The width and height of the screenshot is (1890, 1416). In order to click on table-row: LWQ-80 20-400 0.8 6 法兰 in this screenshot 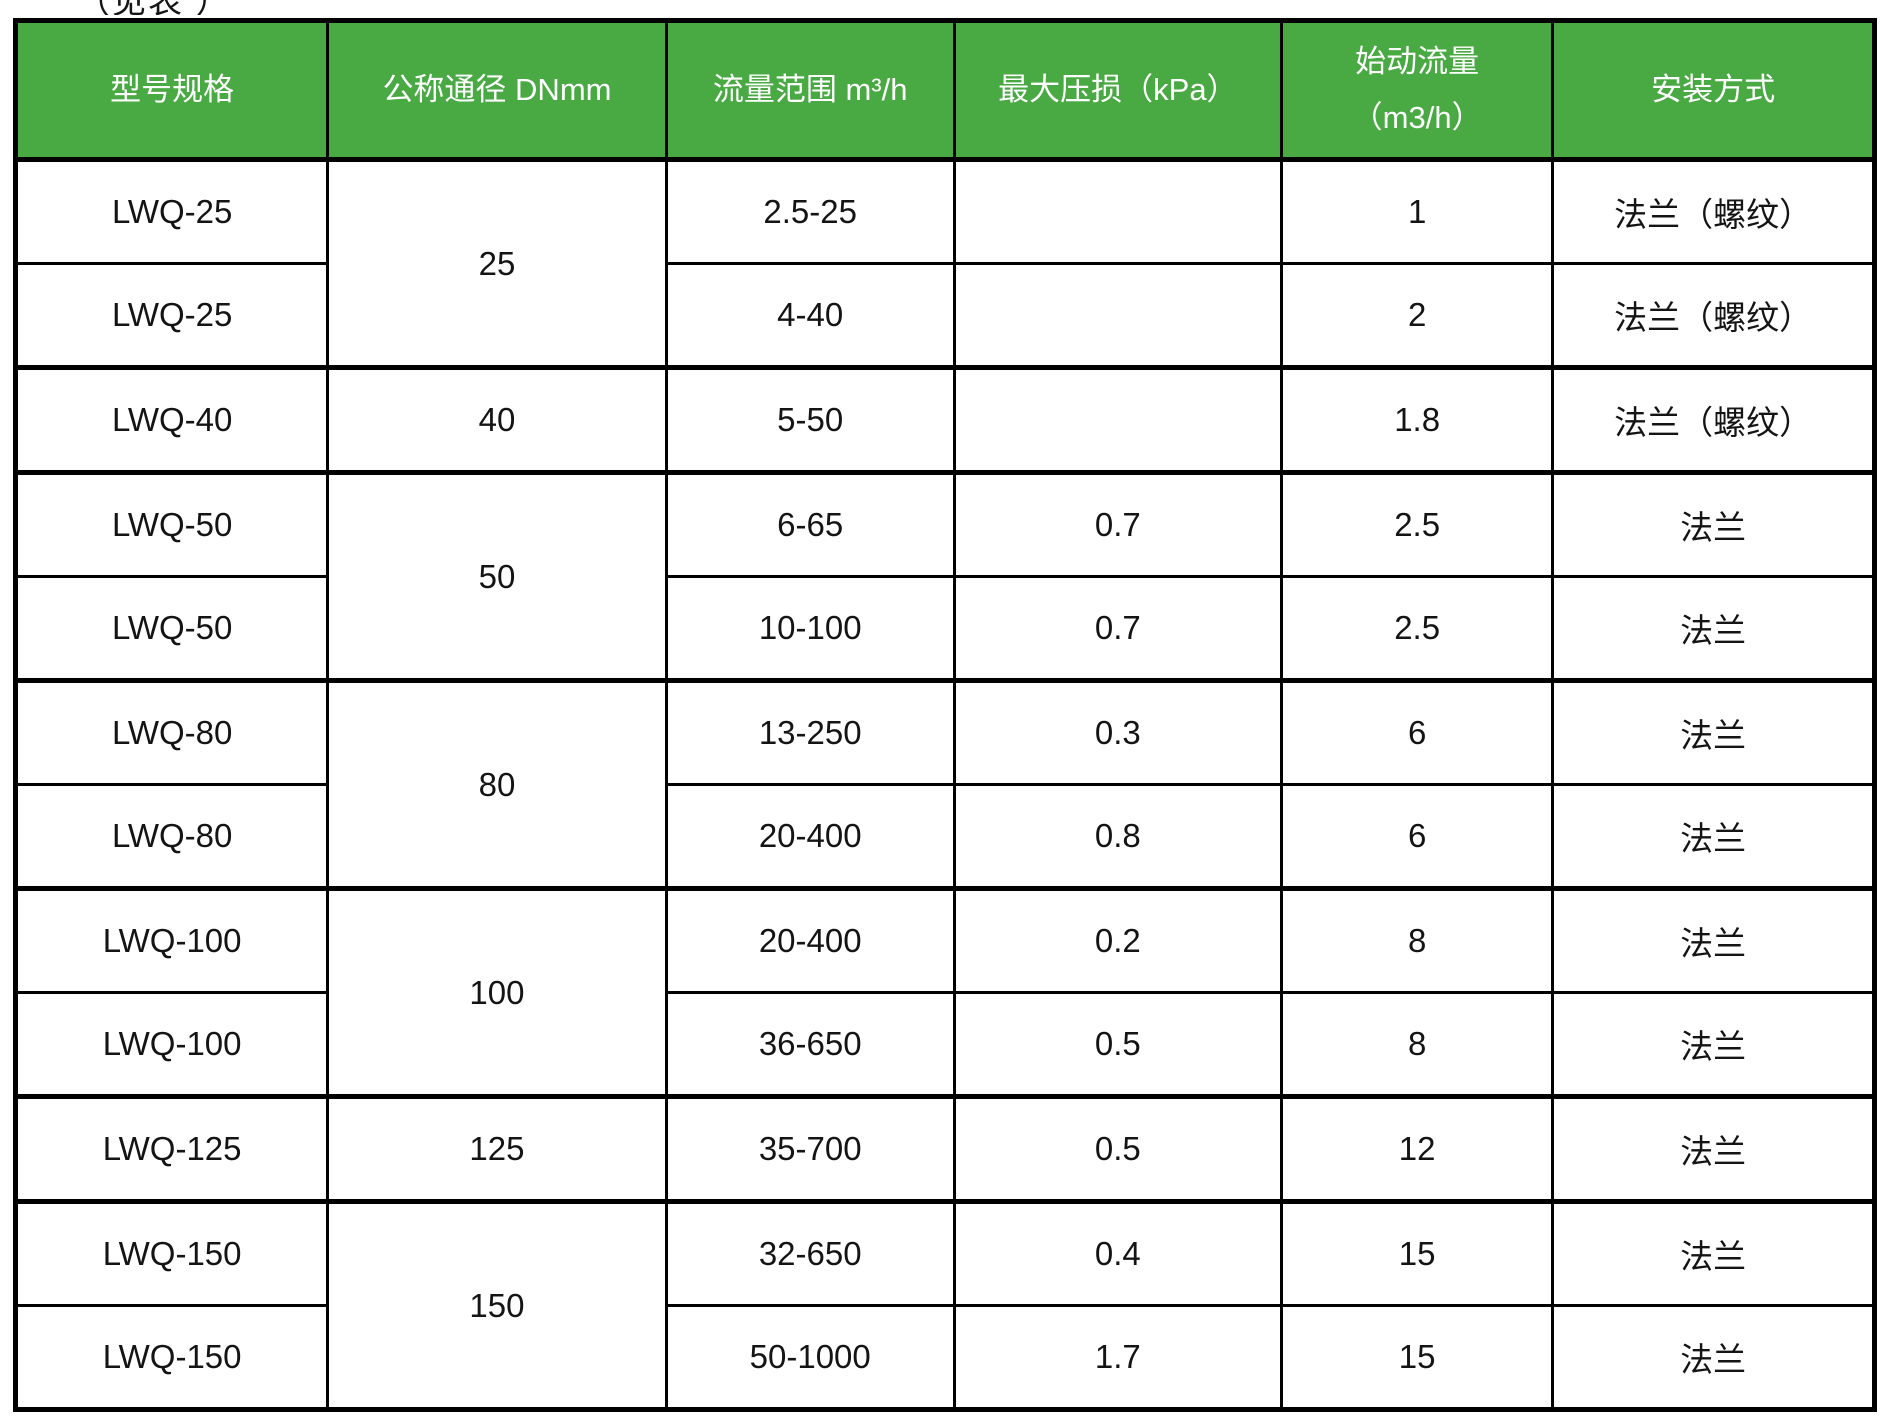, I will do `click(944, 836)`.